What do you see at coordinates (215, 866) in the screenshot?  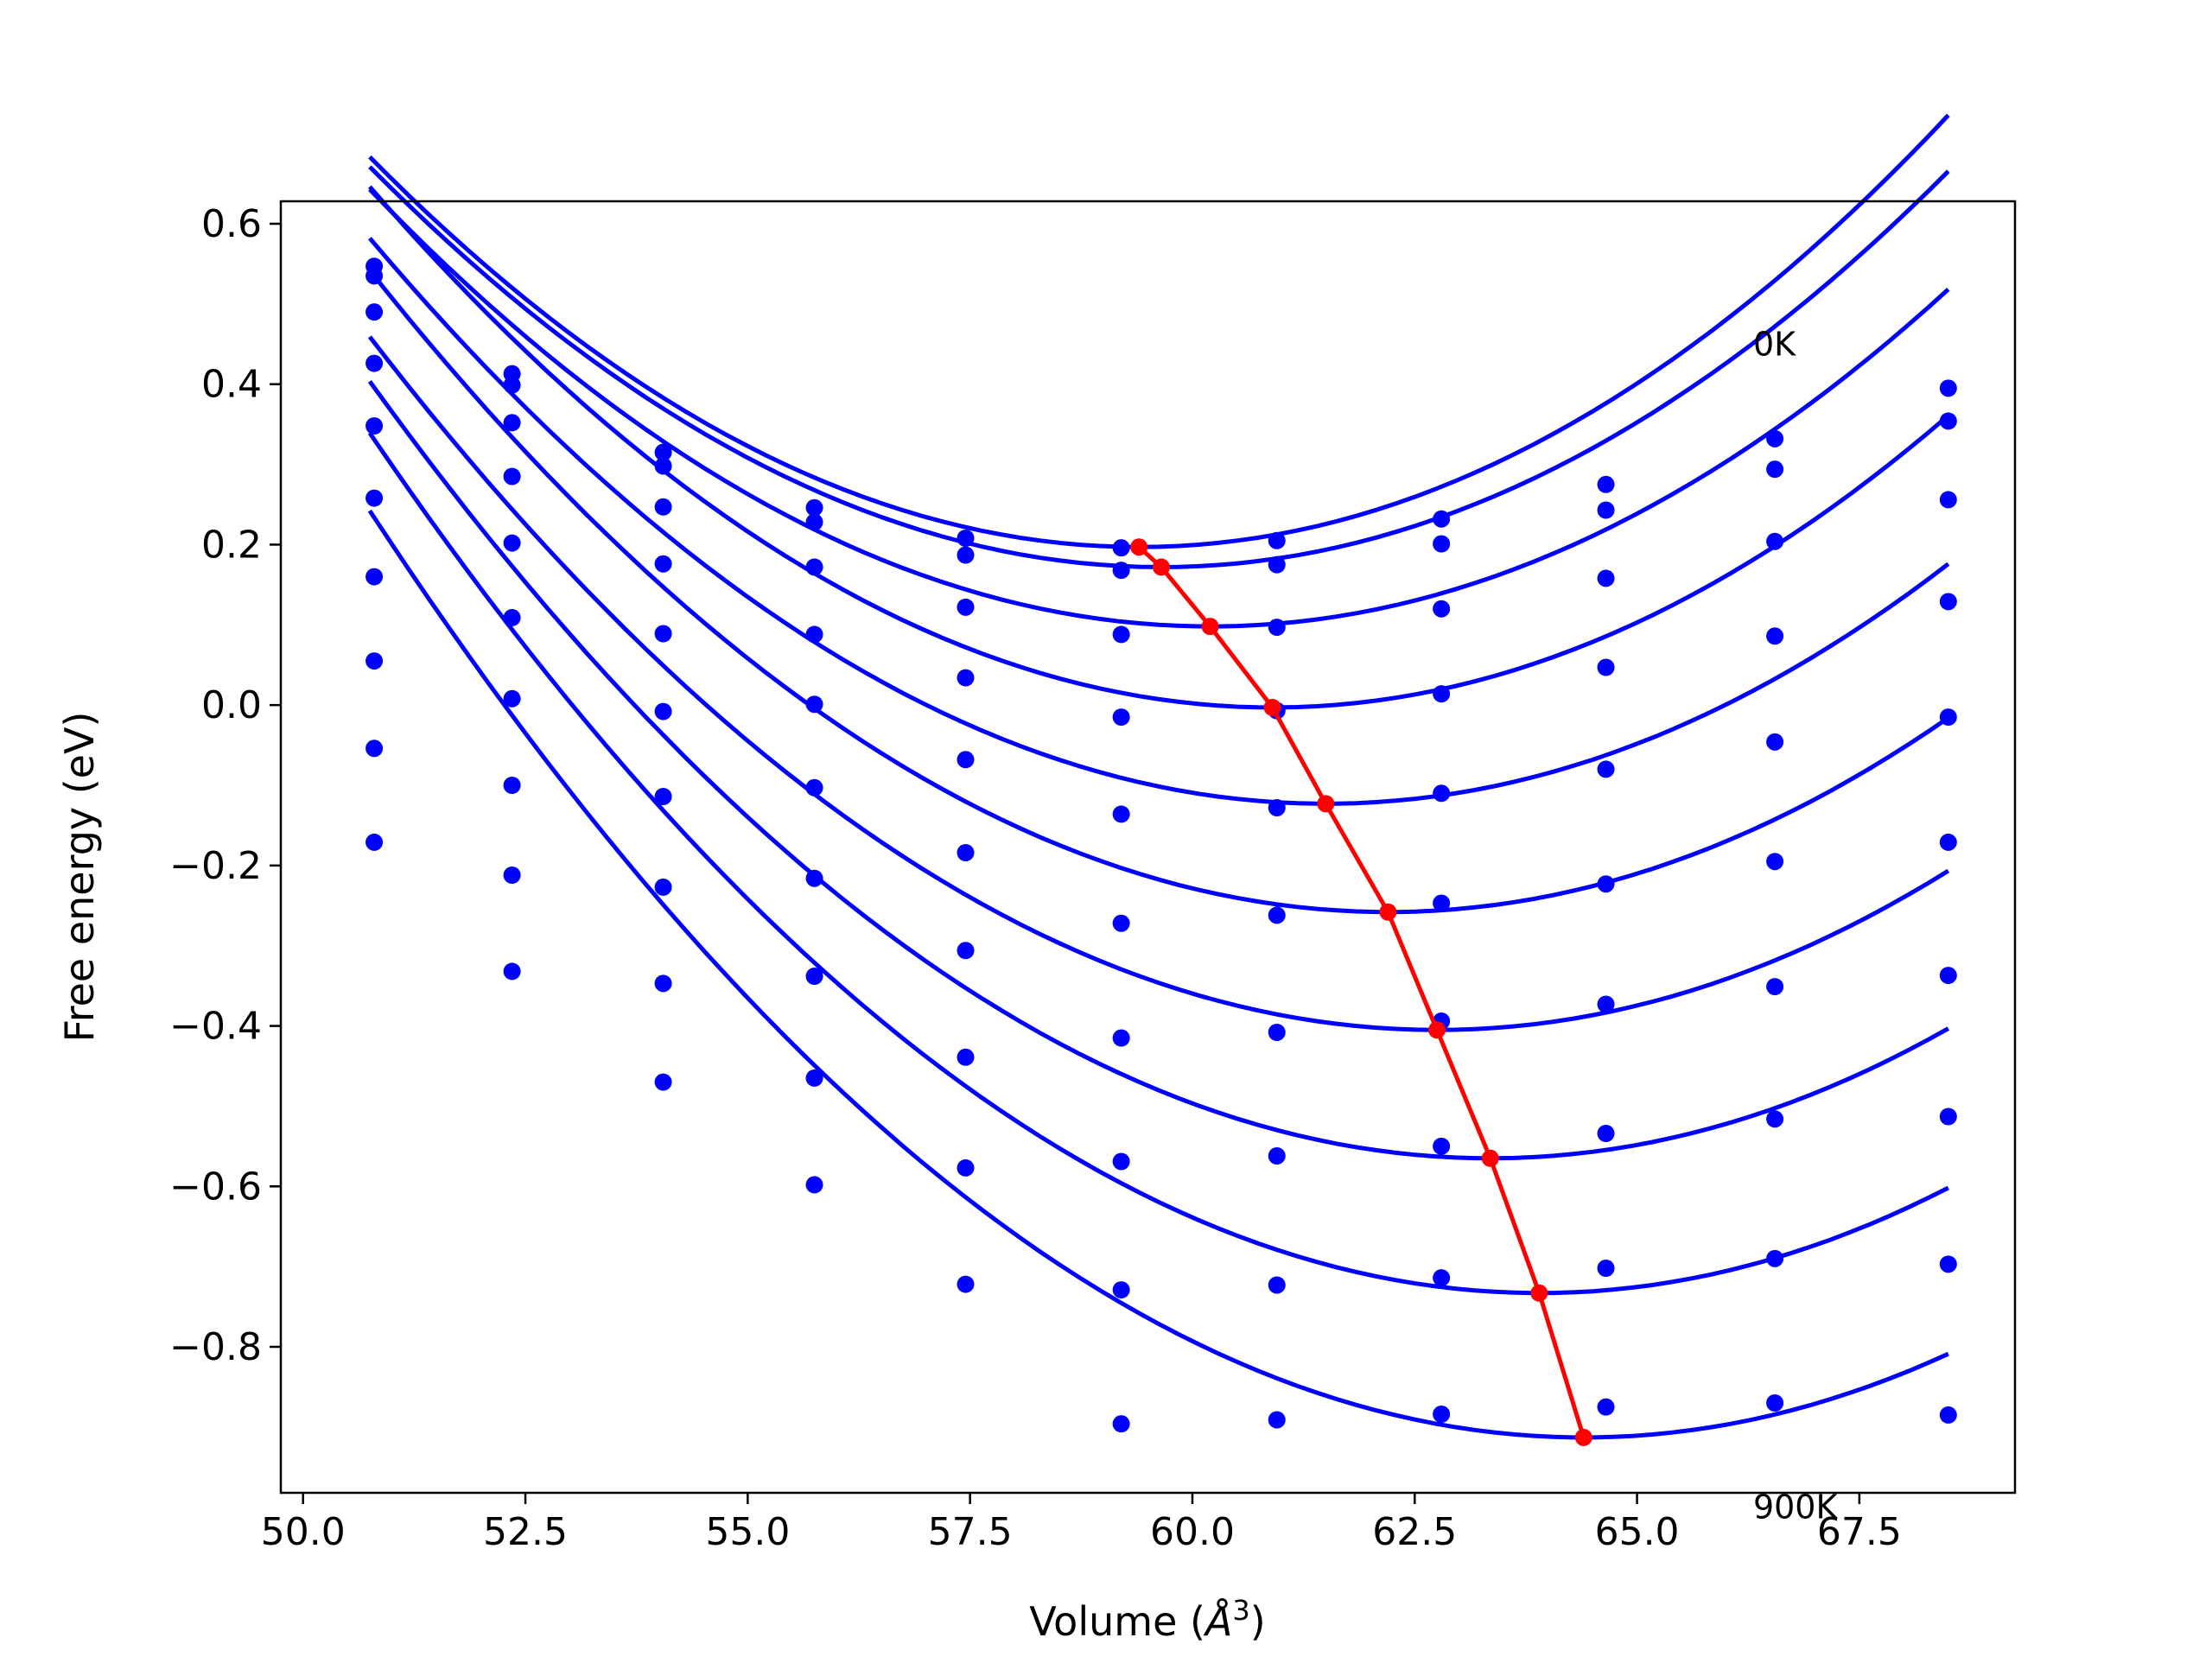 I see `y-tick-label: −0.2` at bounding box center [215, 866].